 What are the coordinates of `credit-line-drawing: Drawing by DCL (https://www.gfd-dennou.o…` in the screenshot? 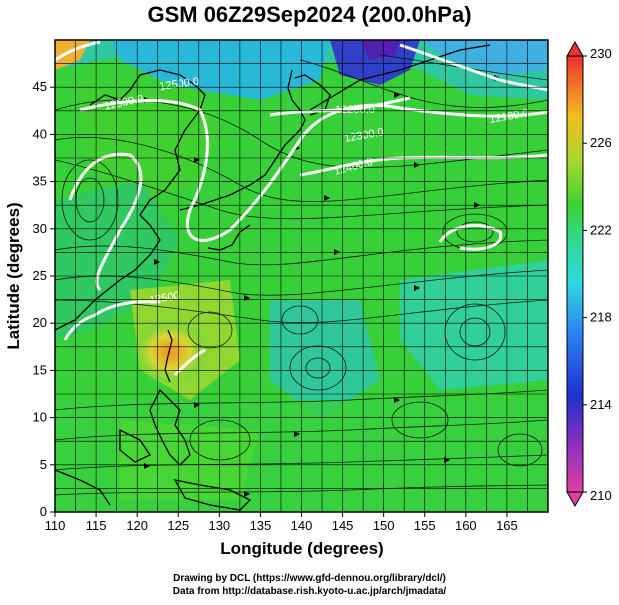 It's located at (309, 578).